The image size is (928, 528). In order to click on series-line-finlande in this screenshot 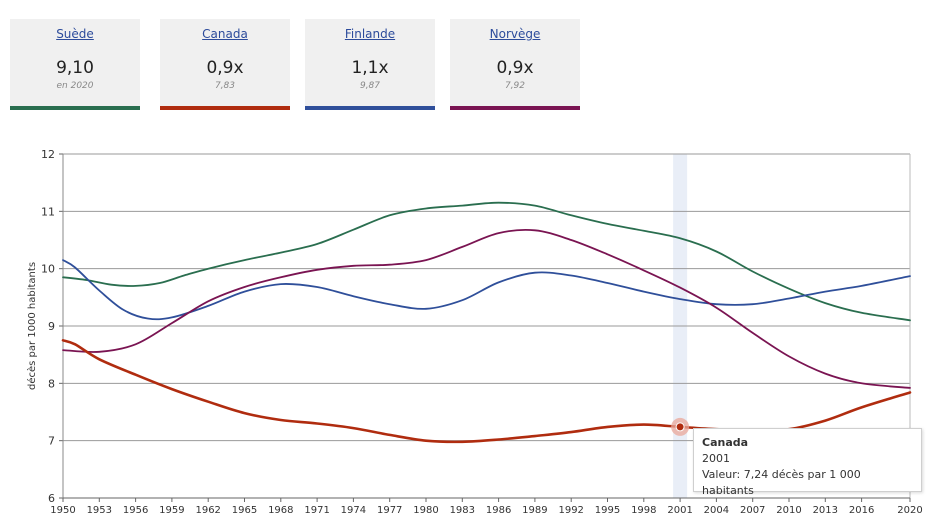, I will do `click(486, 290)`.